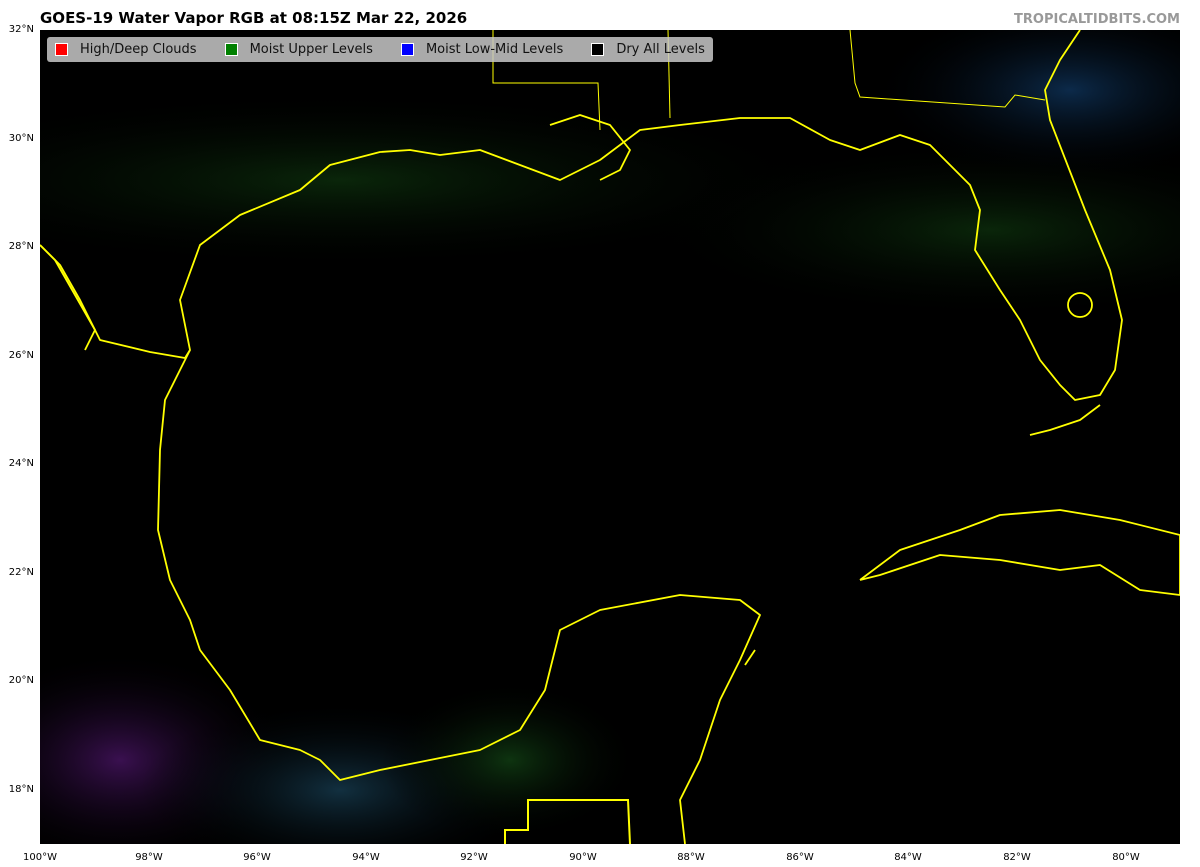  What do you see at coordinates (750, 657) in the screenshot?
I see `cancun-island` at bounding box center [750, 657].